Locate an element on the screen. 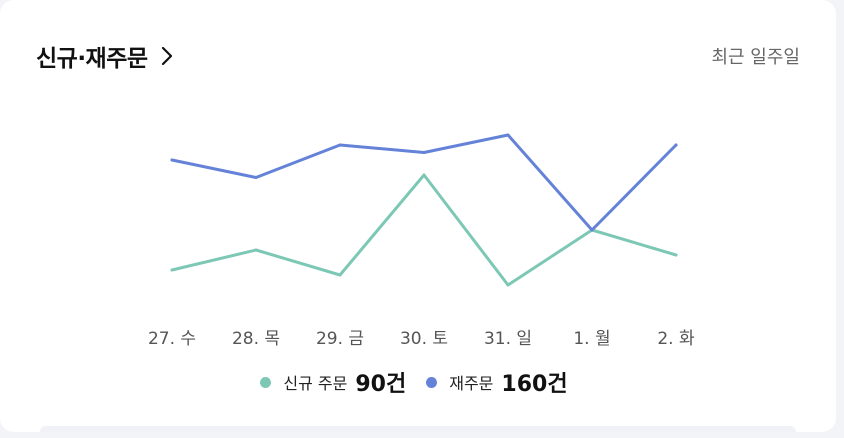  card-title: 신규·재주문 is located at coordinates (92, 59).